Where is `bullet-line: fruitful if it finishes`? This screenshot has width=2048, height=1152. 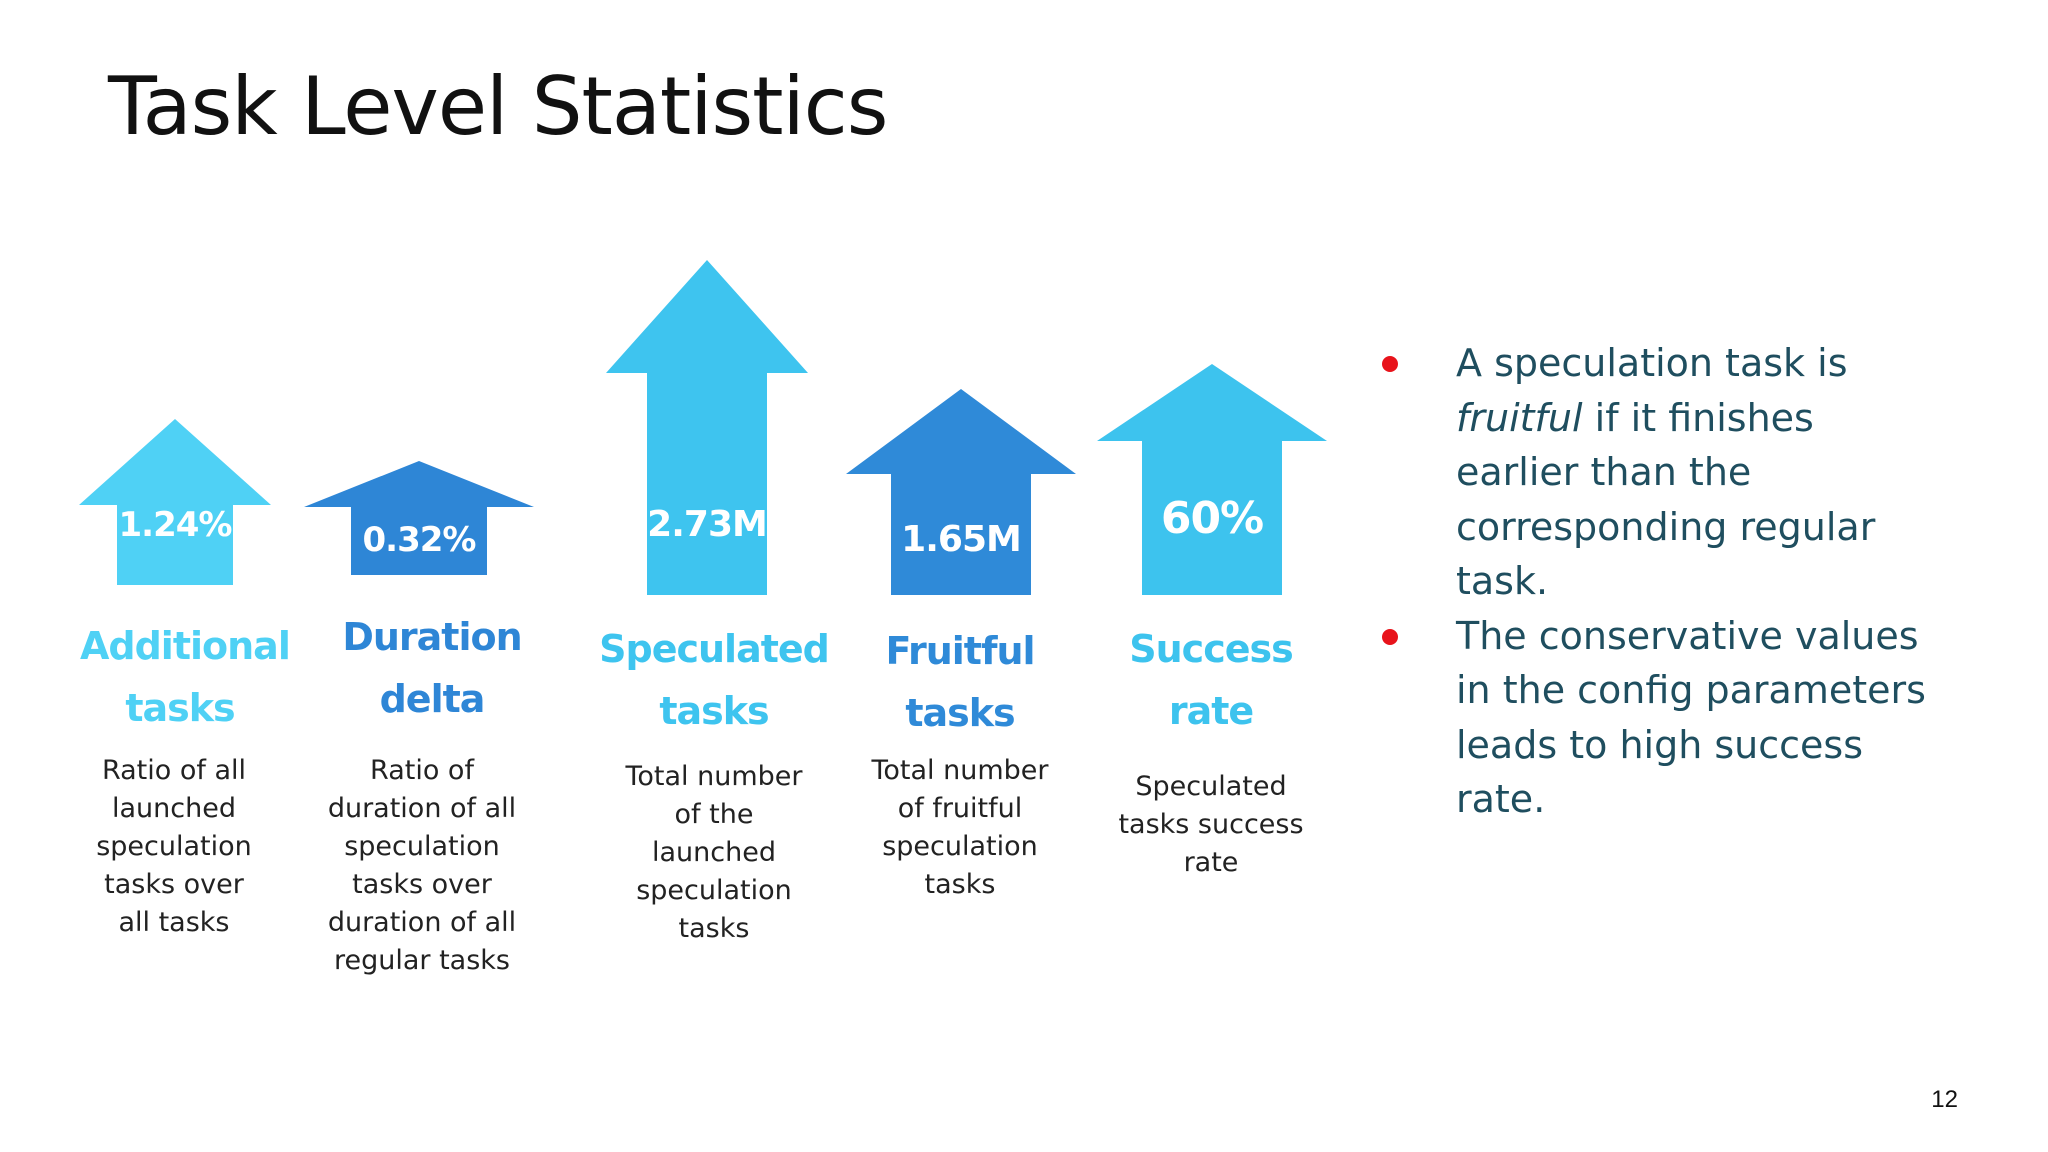 bullet-line: fruitful if it finishes is located at coordinates (1635, 417).